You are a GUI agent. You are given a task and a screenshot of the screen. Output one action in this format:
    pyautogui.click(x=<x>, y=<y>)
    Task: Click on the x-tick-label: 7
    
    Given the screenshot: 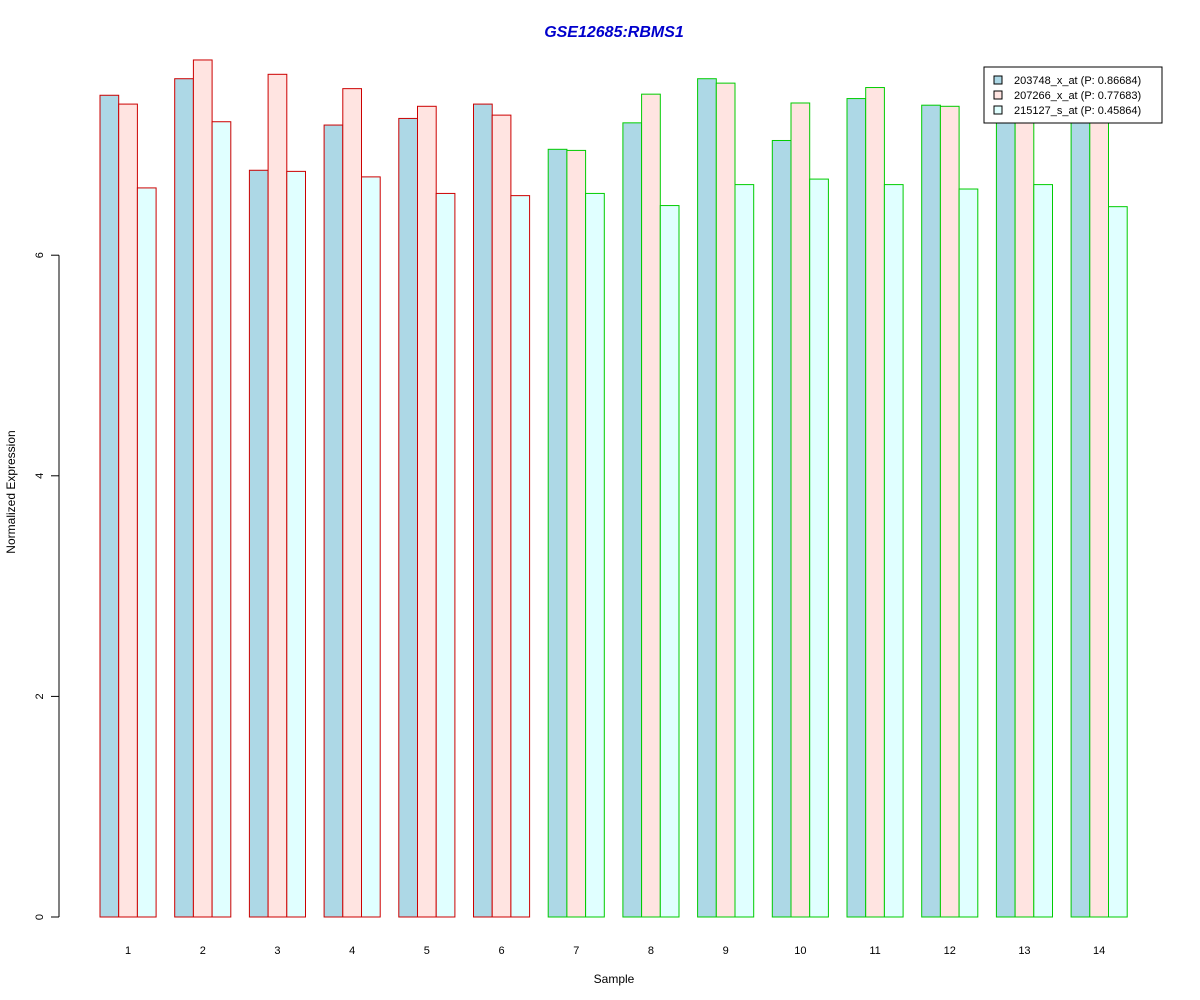 What is the action you would take?
    pyautogui.click(x=576, y=951)
    